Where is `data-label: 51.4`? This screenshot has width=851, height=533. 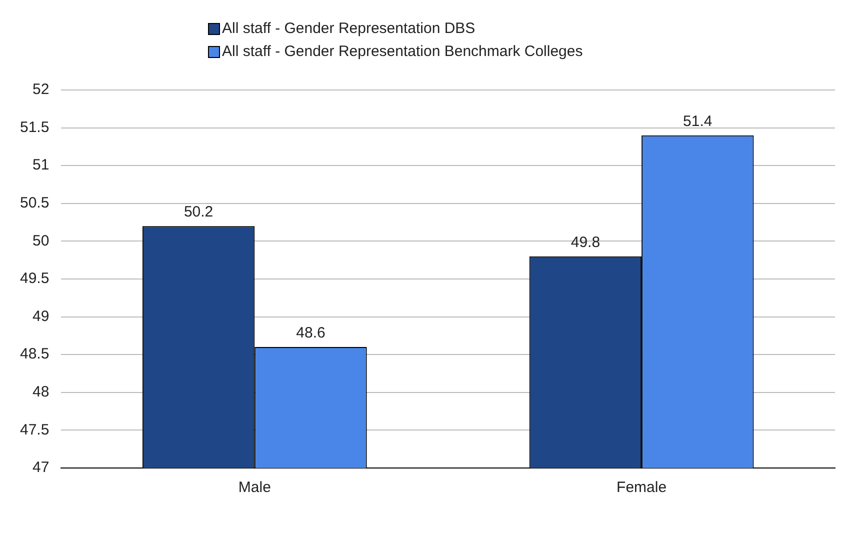 data-label: 51.4 is located at coordinates (697, 121).